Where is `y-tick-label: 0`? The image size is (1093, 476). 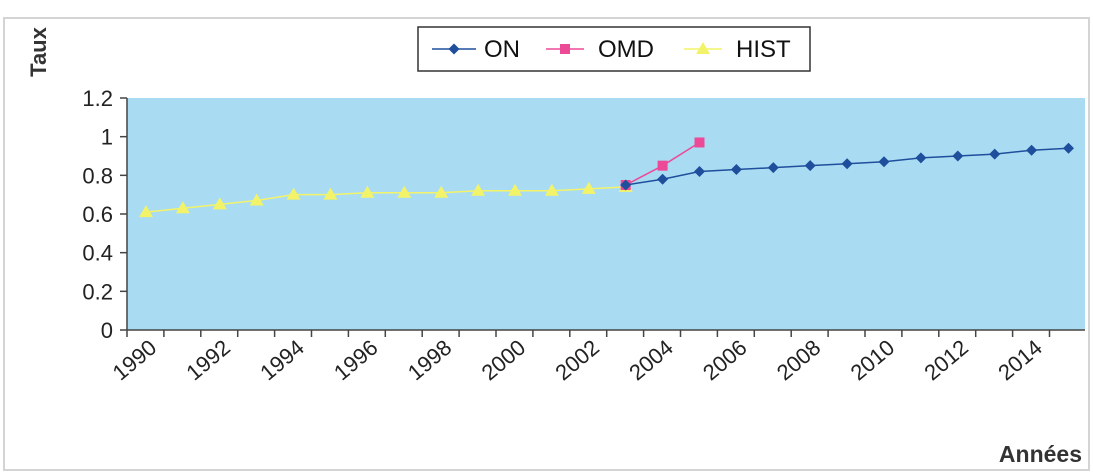 y-tick-label: 0 is located at coordinates (107, 330).